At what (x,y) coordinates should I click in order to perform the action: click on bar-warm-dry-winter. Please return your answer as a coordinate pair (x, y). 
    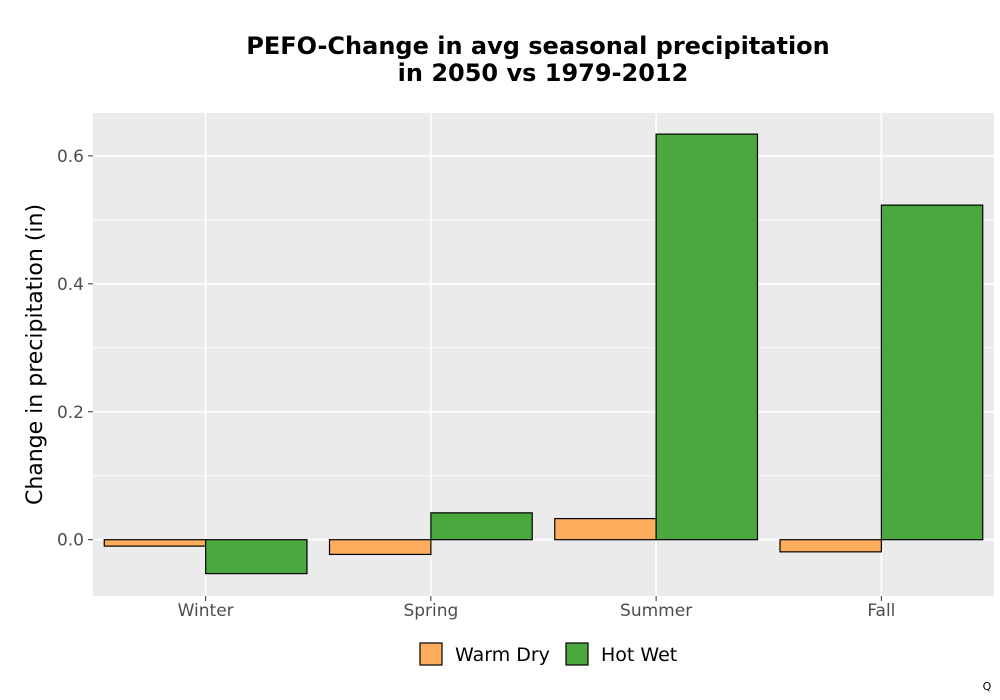
    Looking at the image, I should click on (155, 543).